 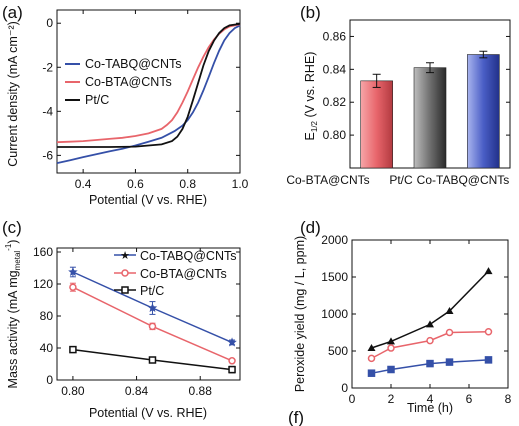 What do you see at coordinates (47, 348) in the screenshot?
I see `y-tick-label: 40` at bounding box center [47, 348].